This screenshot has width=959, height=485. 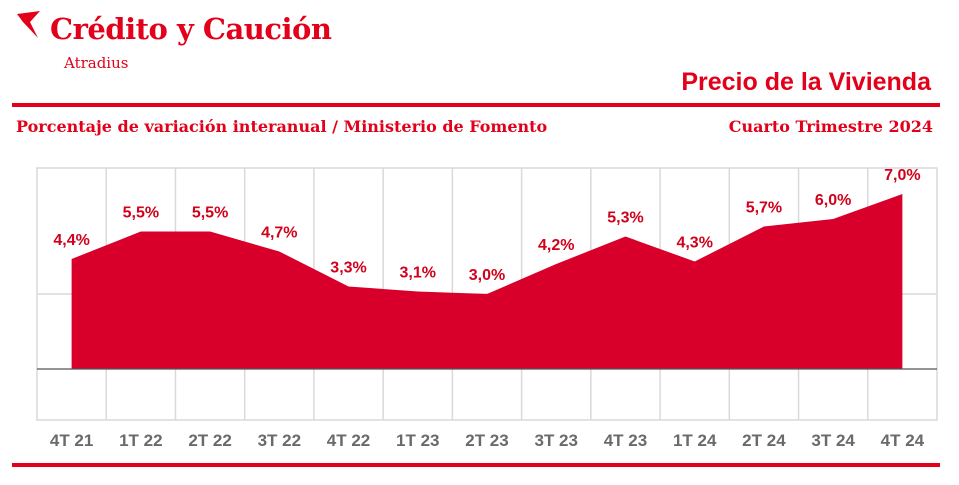 What do you see at coordinates (625, 440) in the screenshot?
I see `x-tick-label: 4T 23` at bounding box center [625, 440].